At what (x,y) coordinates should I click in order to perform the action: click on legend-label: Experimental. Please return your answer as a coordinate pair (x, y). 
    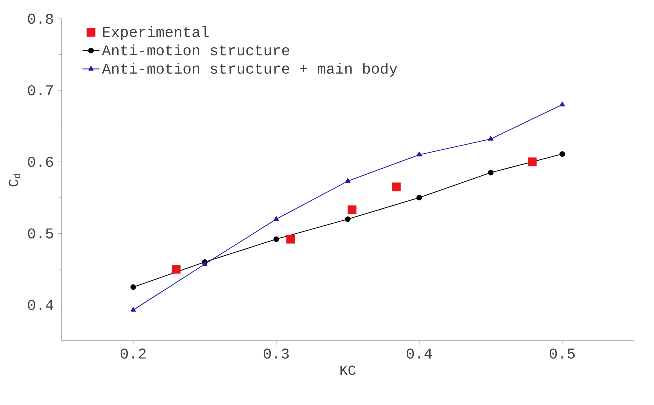
    Looking at the image, I should click on (156, 33).